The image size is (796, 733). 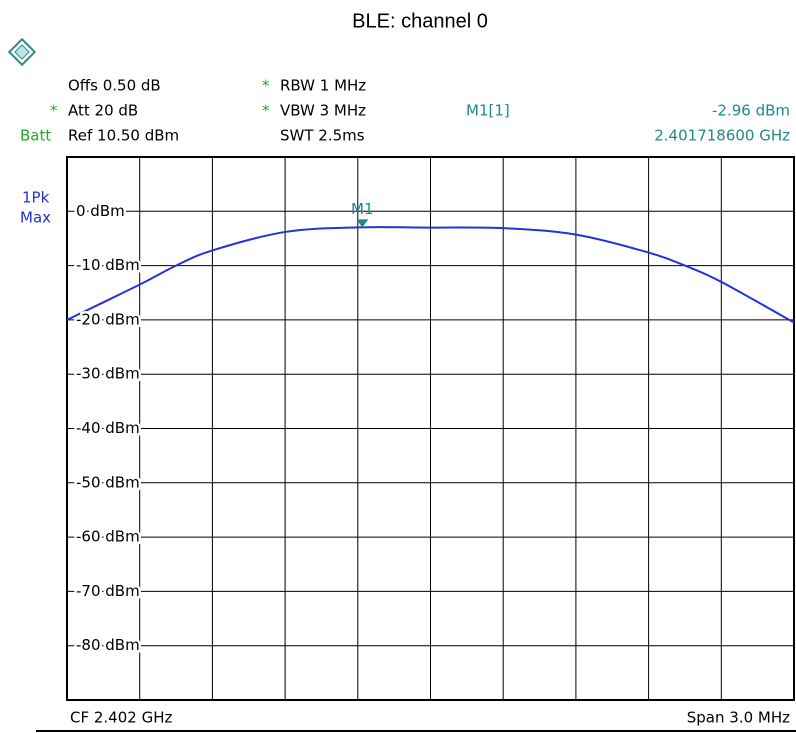 What do you see at coordinates (35, 136) in the screenshot?
I see `battery: Batt` at bounding box center [35, 136].